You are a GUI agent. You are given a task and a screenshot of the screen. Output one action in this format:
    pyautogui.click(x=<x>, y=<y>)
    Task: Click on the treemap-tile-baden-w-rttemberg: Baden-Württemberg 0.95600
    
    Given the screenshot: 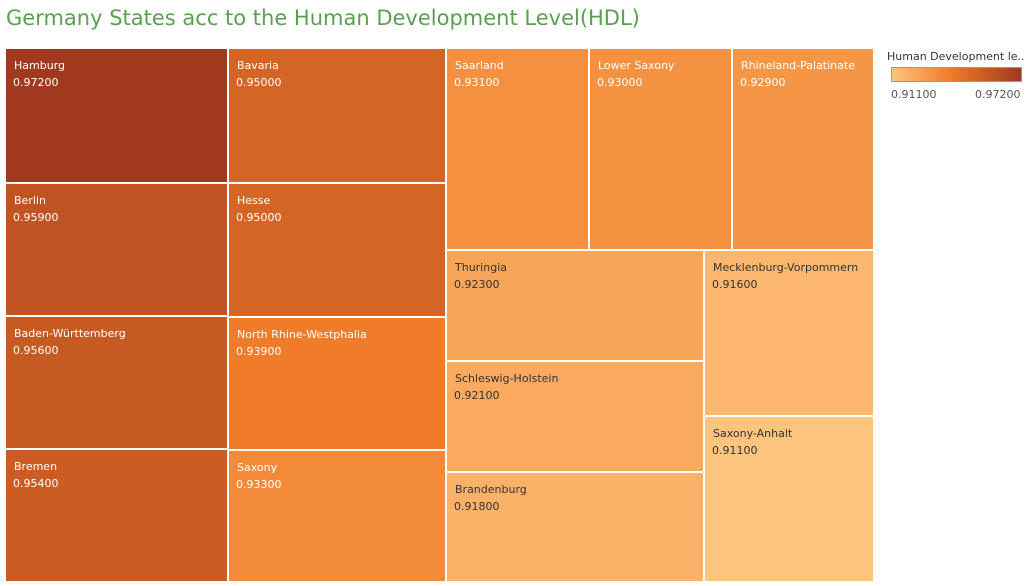 What is the action you would take?
    pyautogui.click(x=116, y=382)
    